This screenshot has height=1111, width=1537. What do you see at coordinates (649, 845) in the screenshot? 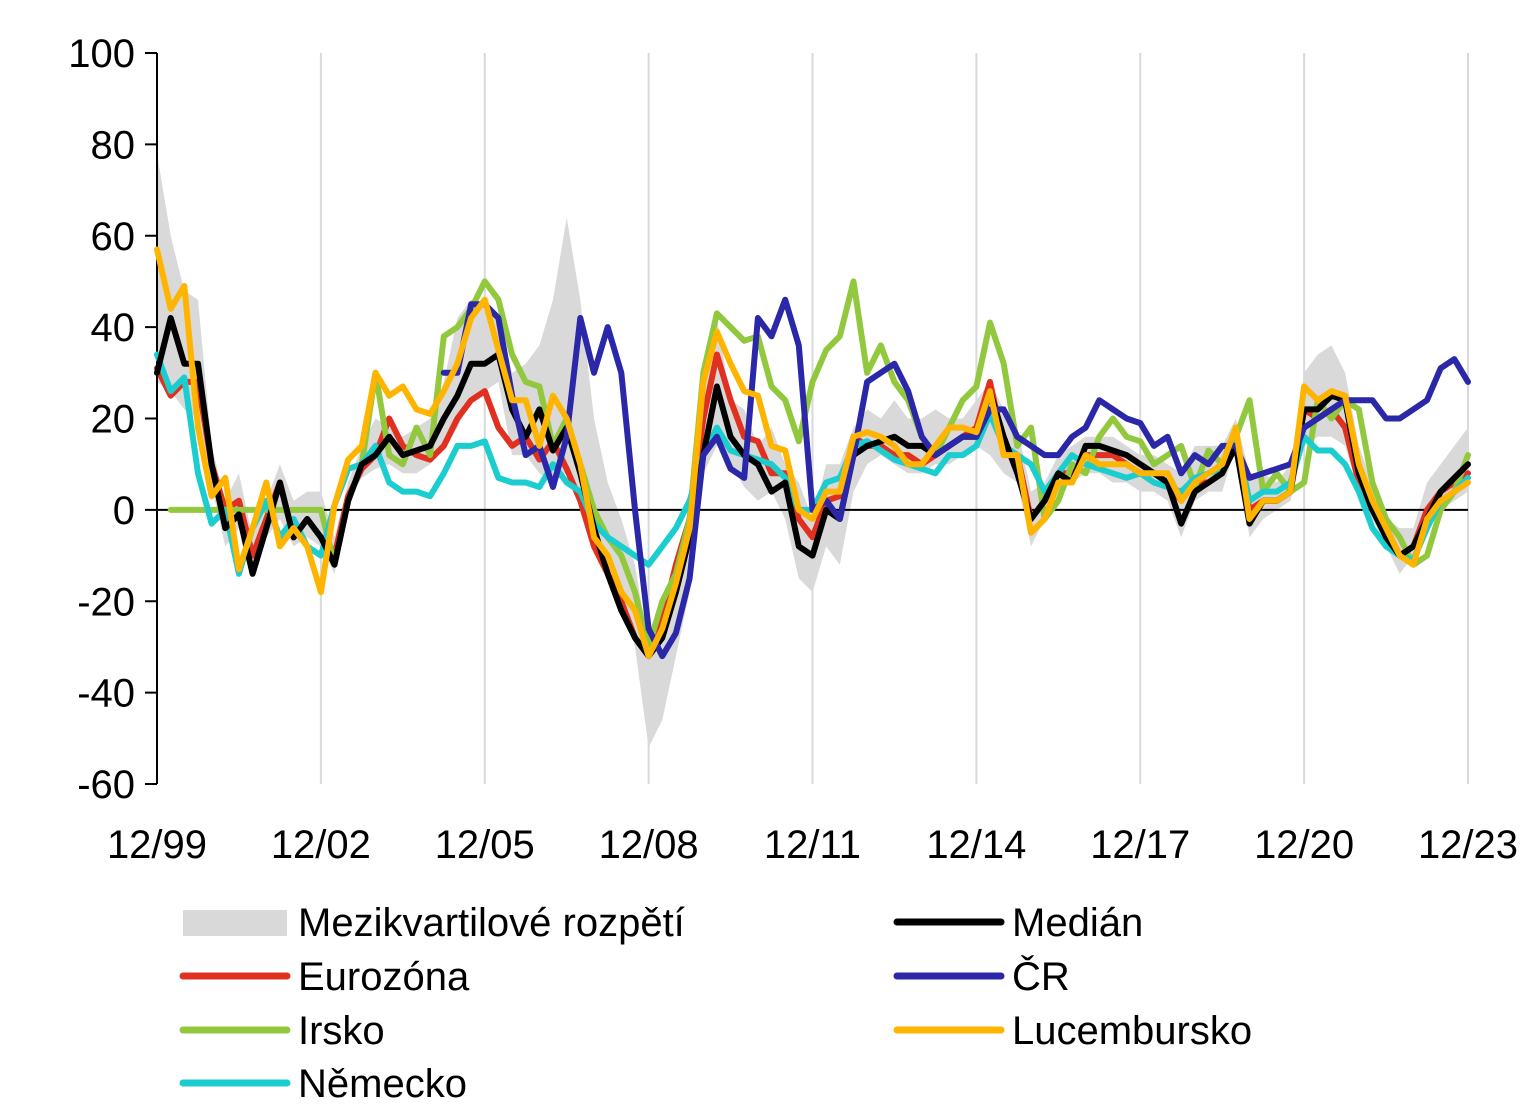
I see `x-tick-label: 12/08` at bounding box center [649, 845].